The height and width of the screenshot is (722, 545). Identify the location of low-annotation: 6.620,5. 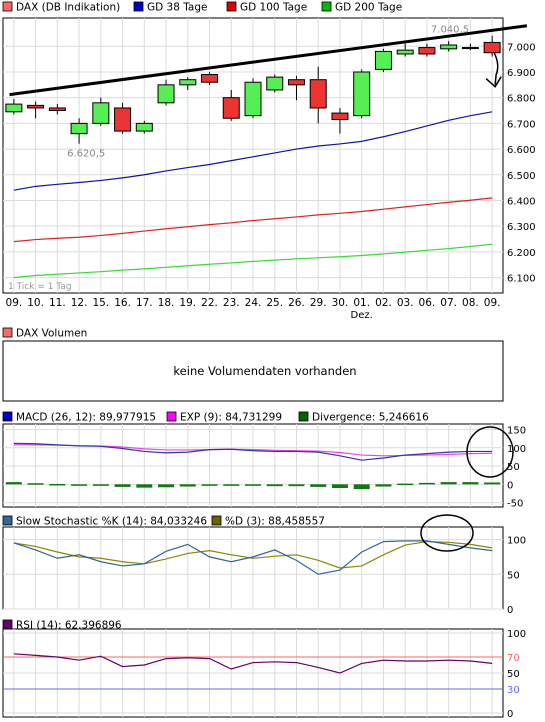
(86, 154).